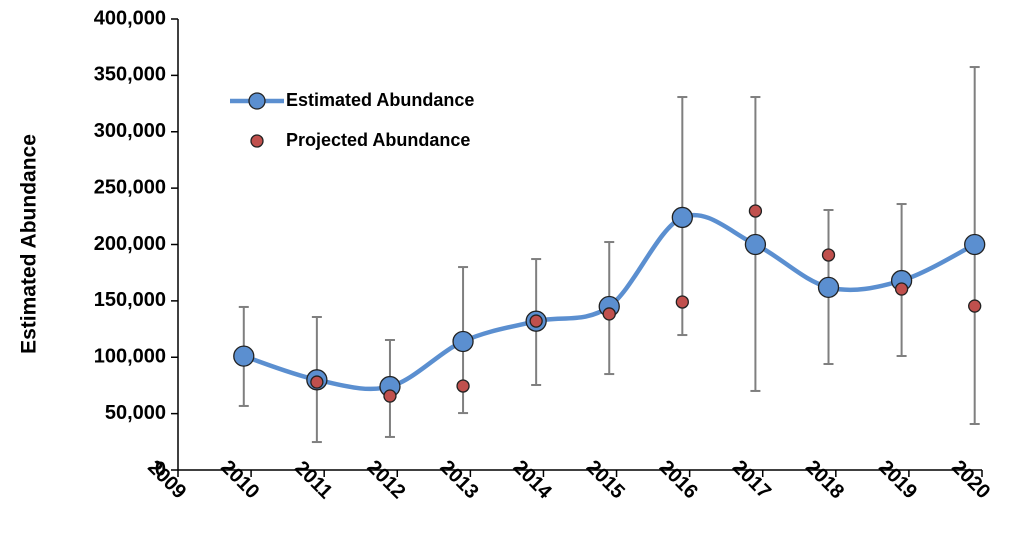  Describe the element at coordinates (386, 479) in the screenshot. I see `x-tick-label: 2012` at that location.